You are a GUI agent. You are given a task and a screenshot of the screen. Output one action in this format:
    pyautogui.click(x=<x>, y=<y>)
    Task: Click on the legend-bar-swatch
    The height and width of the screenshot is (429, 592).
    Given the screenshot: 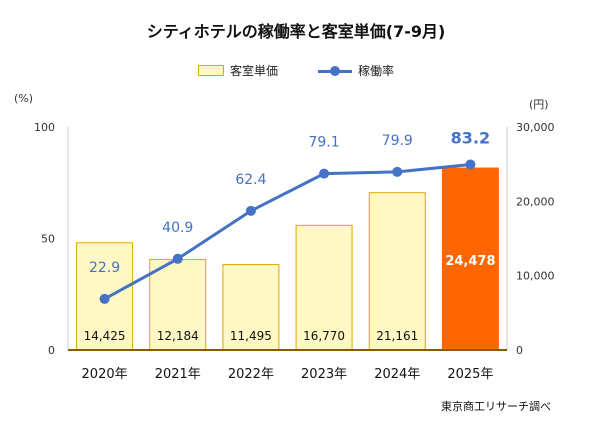 What is the action you would take?
    pyautogui.click(x=210, y=70)
    